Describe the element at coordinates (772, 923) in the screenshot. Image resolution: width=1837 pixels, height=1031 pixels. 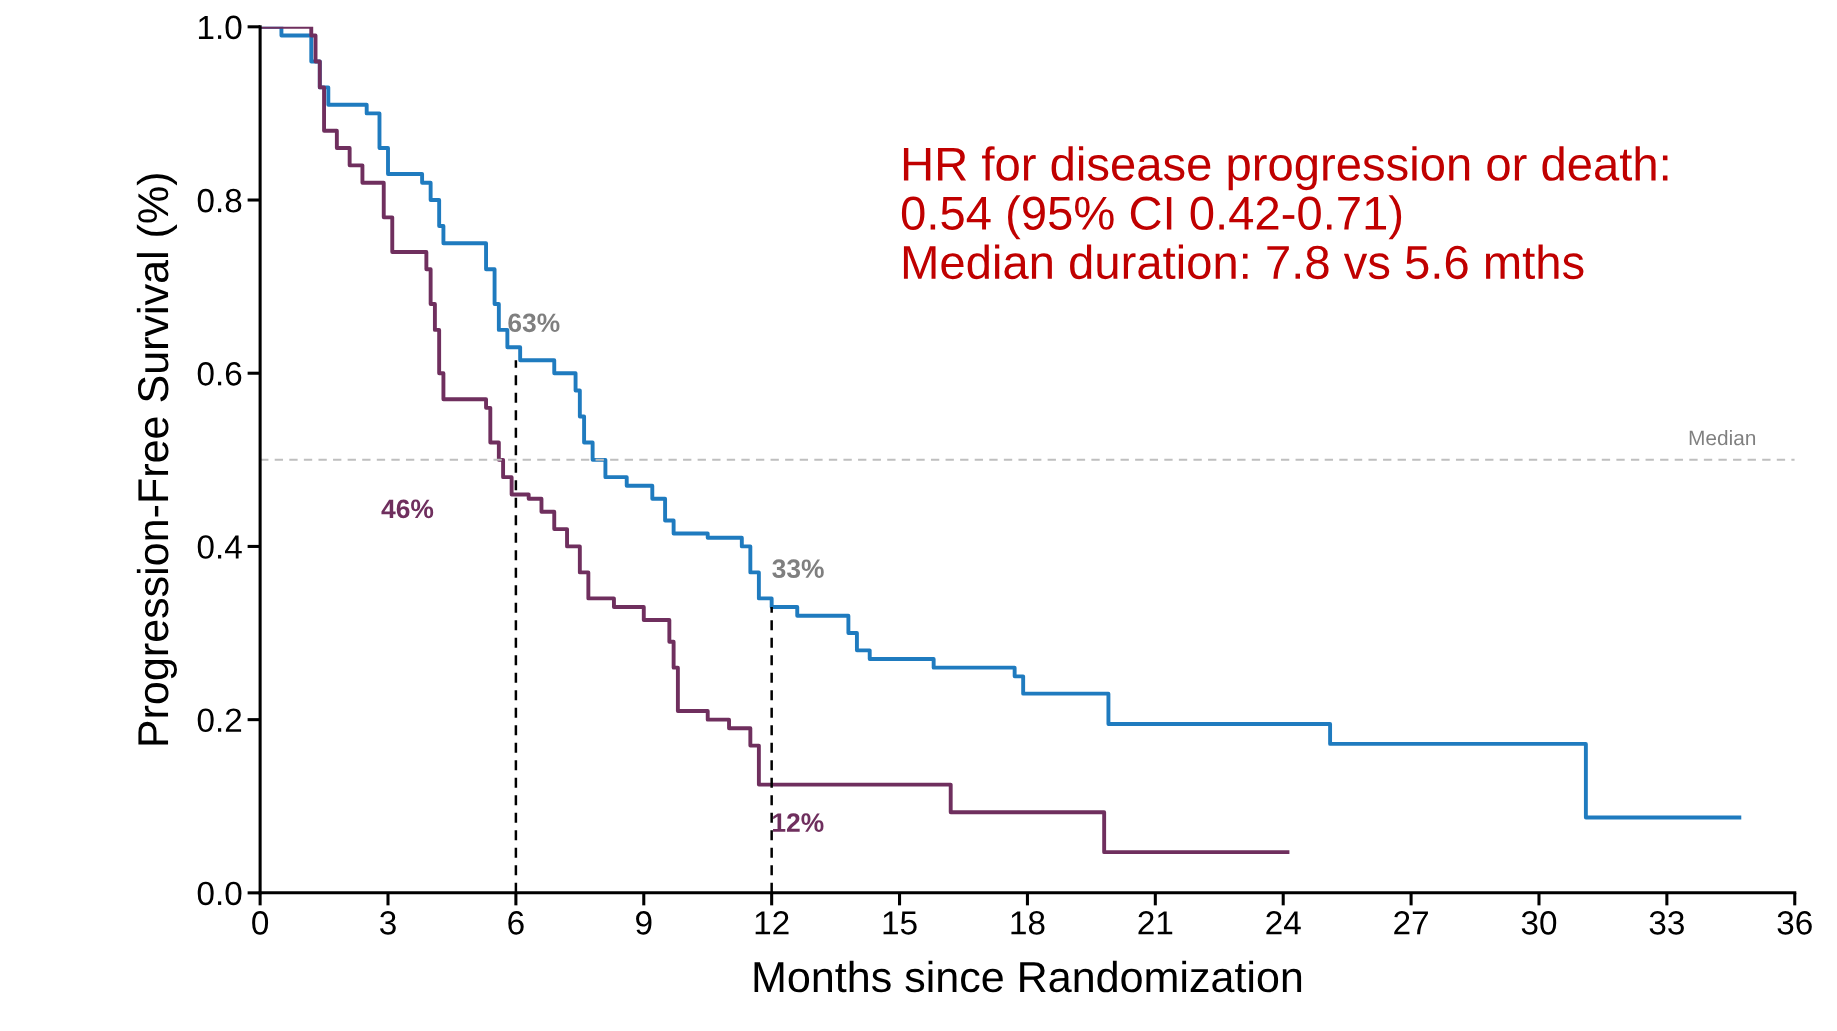
I see `x-tick-label: 12` at that location.